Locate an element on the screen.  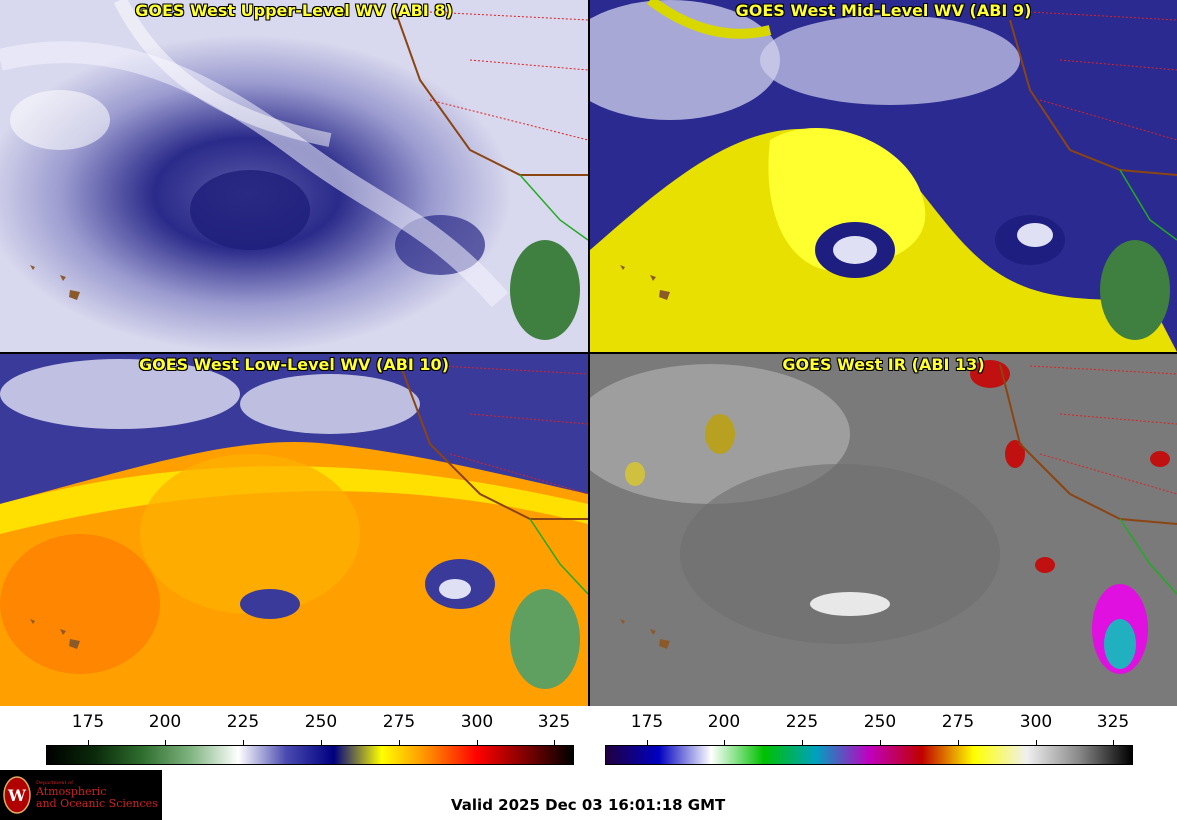
logo-line-2: and Oceanic Sciences is located at coordinates (97, 803).